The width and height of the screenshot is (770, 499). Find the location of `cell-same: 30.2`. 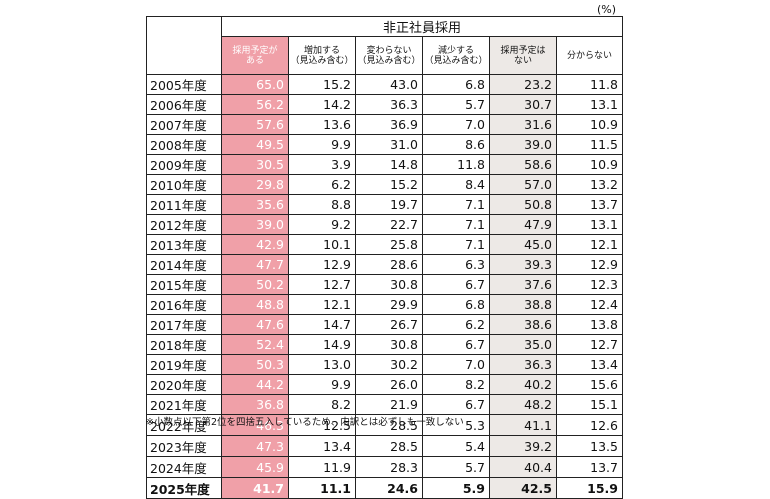

cell-same: 30.2 is located at coordinates (389, 364).